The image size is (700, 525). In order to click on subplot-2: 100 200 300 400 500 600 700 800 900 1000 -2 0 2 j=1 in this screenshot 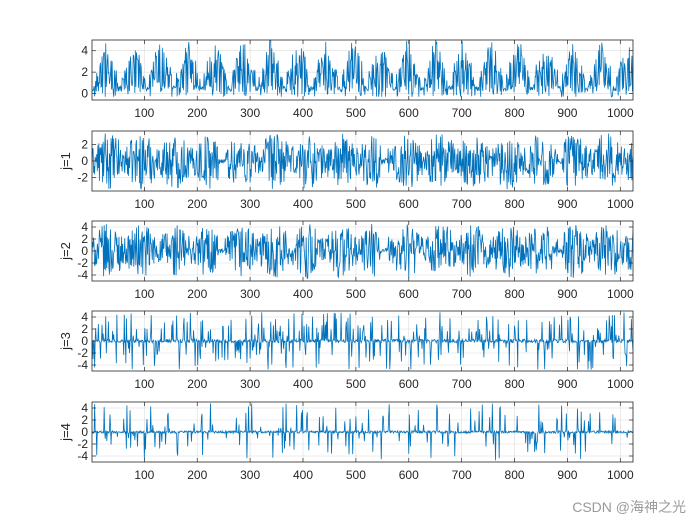, I will do `click(346, 170)`.